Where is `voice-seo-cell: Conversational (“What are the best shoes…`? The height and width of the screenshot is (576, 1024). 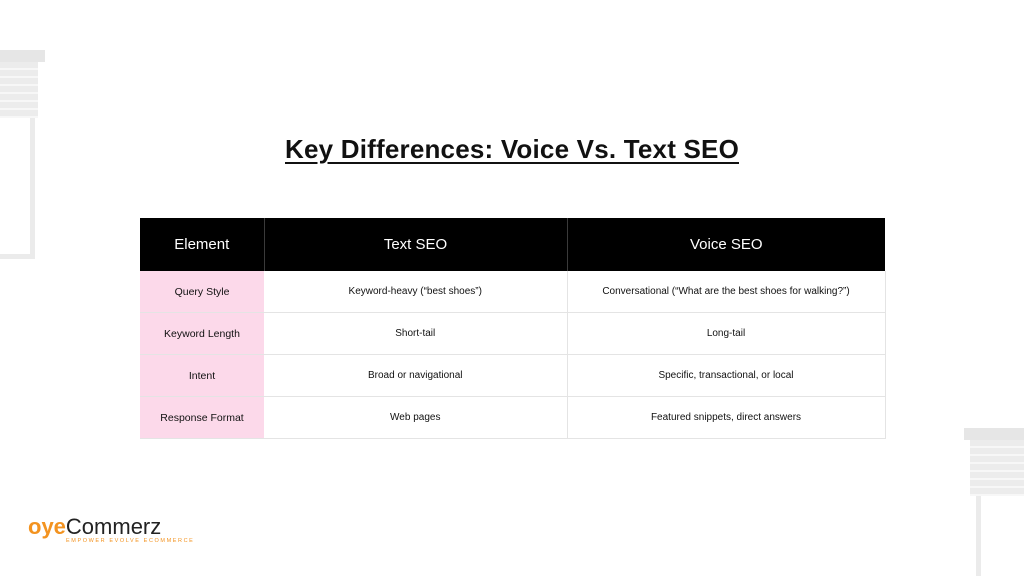
voice-seo-cell: Conversational (“What are the best shoes… is located at coordinates (726, 292).